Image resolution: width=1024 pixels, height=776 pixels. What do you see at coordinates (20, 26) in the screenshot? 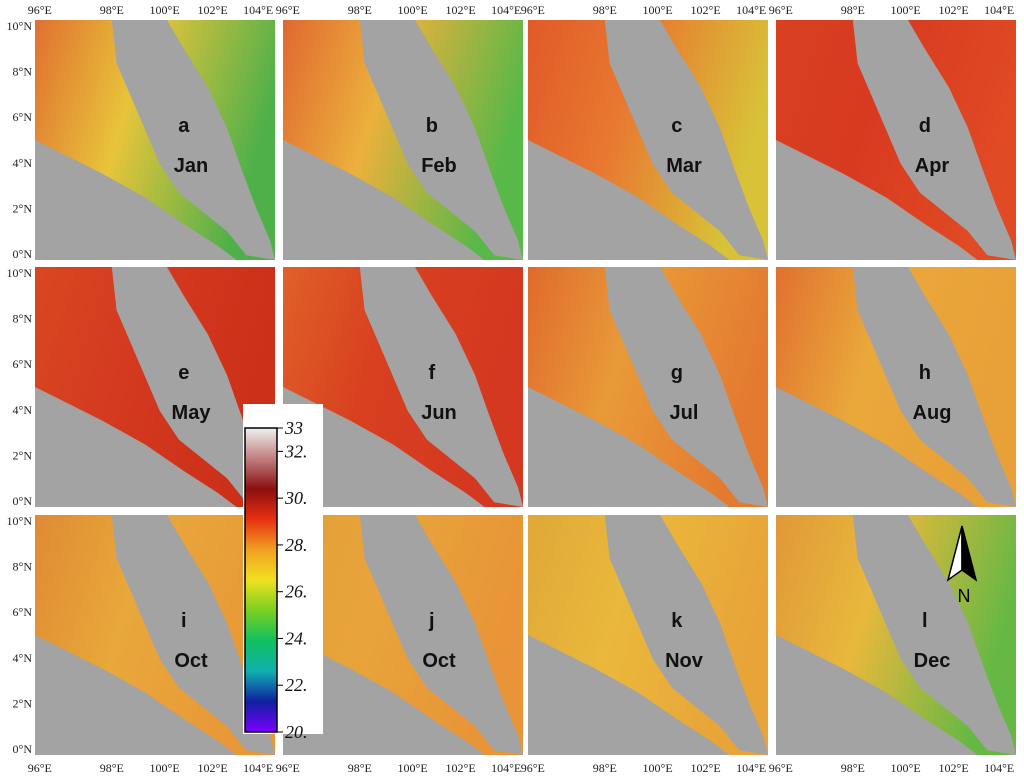
I see `lat-tick-label: 10°N` at bounding box center [20, 26].